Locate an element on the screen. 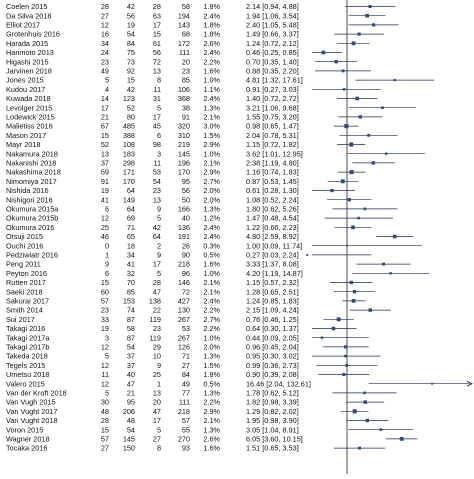 The image size is (474, 479). study-label: Okumura 2016 is located at coordinates (30, 227).